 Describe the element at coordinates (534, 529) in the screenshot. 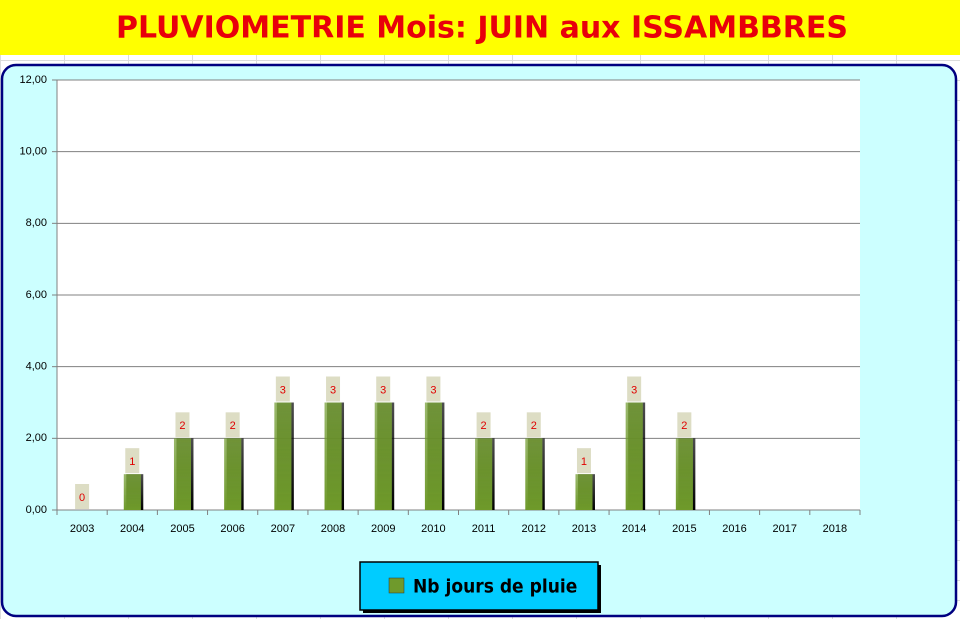

I see `x-tick-label: 2012` at that location.